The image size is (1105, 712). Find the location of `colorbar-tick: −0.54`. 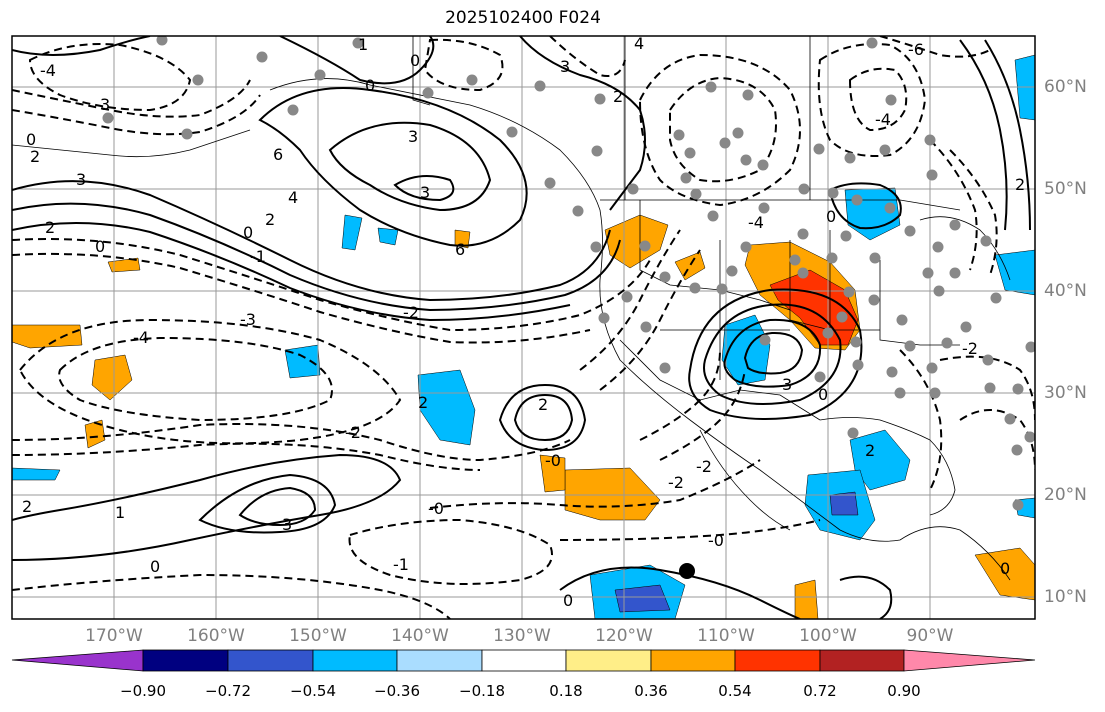

colorbar-tick: −0.54 is located at coordinates (313, 691).